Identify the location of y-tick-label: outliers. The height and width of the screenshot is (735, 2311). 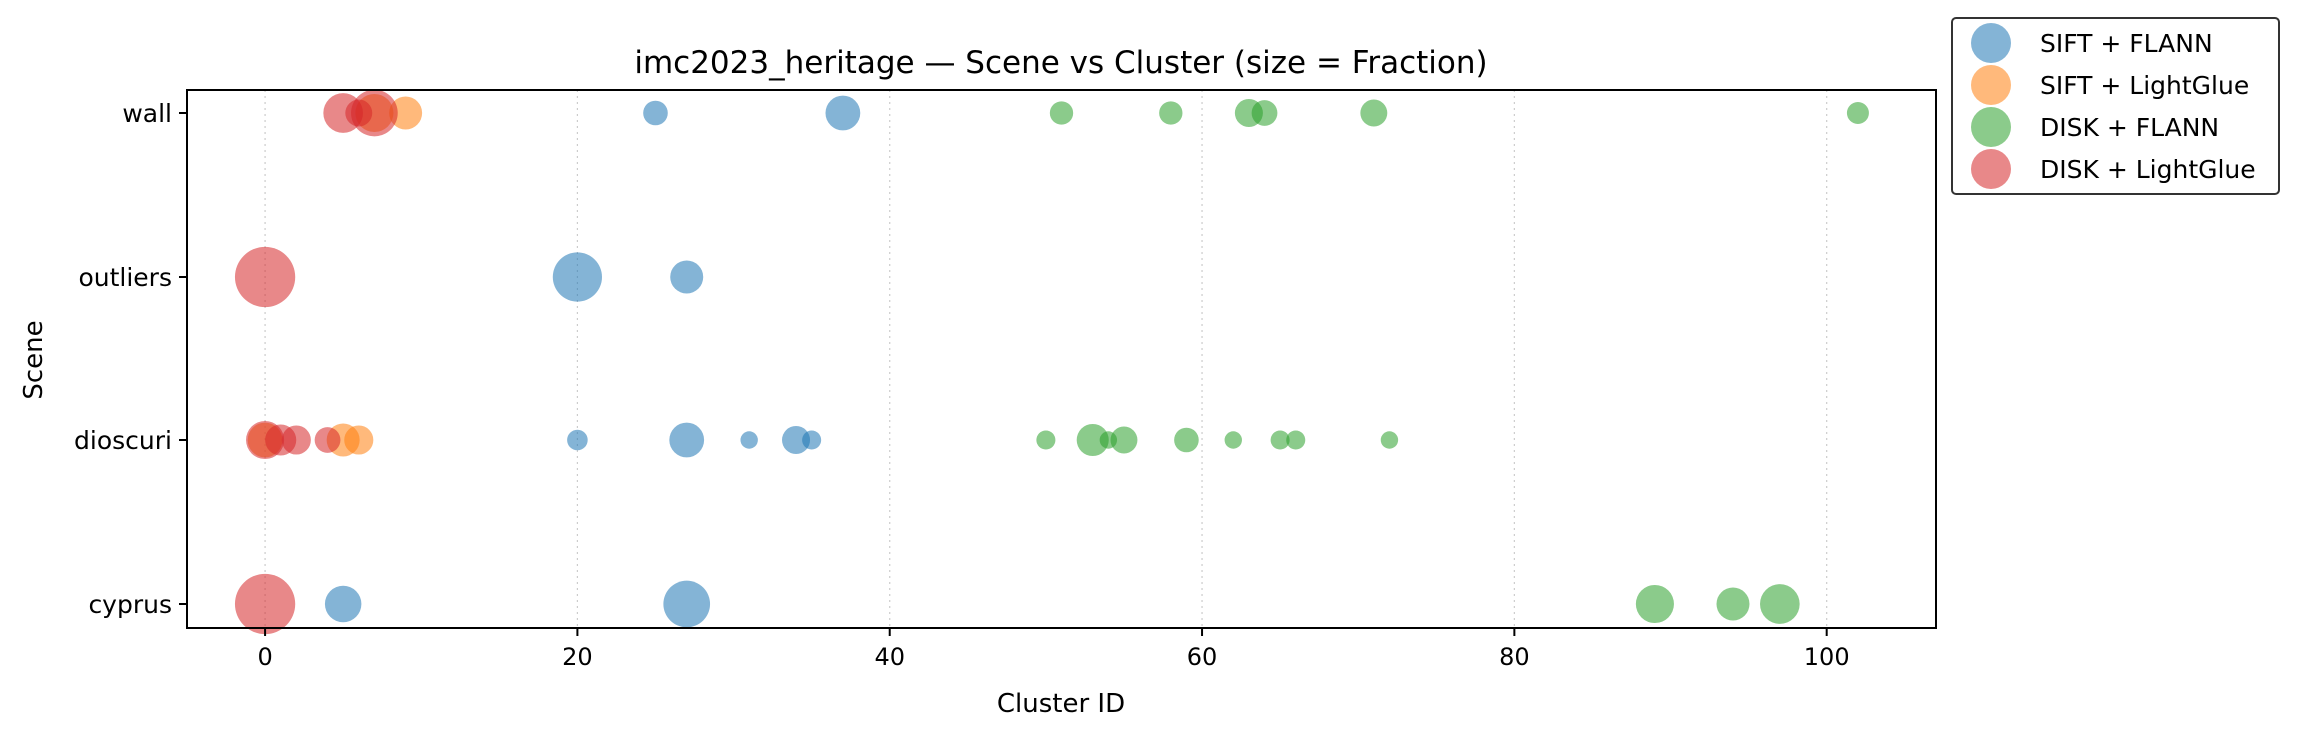
(125, 277).